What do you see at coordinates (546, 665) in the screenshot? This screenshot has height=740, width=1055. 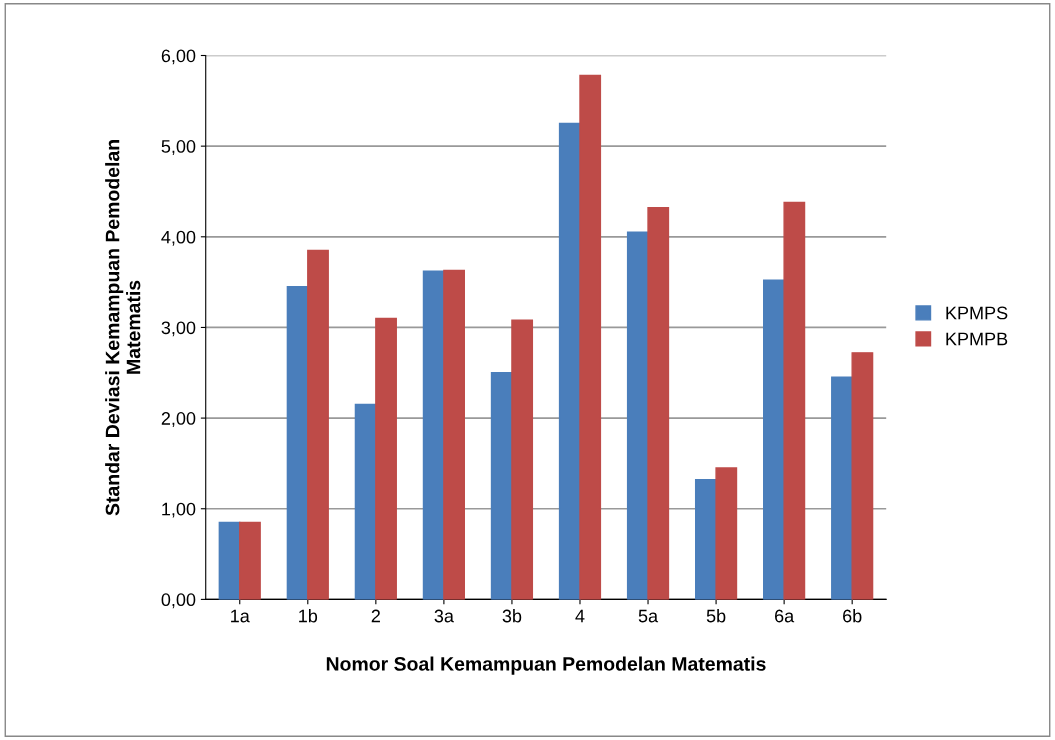 I see `x-axis-title: Nomor Soal Kemampuan Pemodelan Matematis` at bounding box center [546, 665].